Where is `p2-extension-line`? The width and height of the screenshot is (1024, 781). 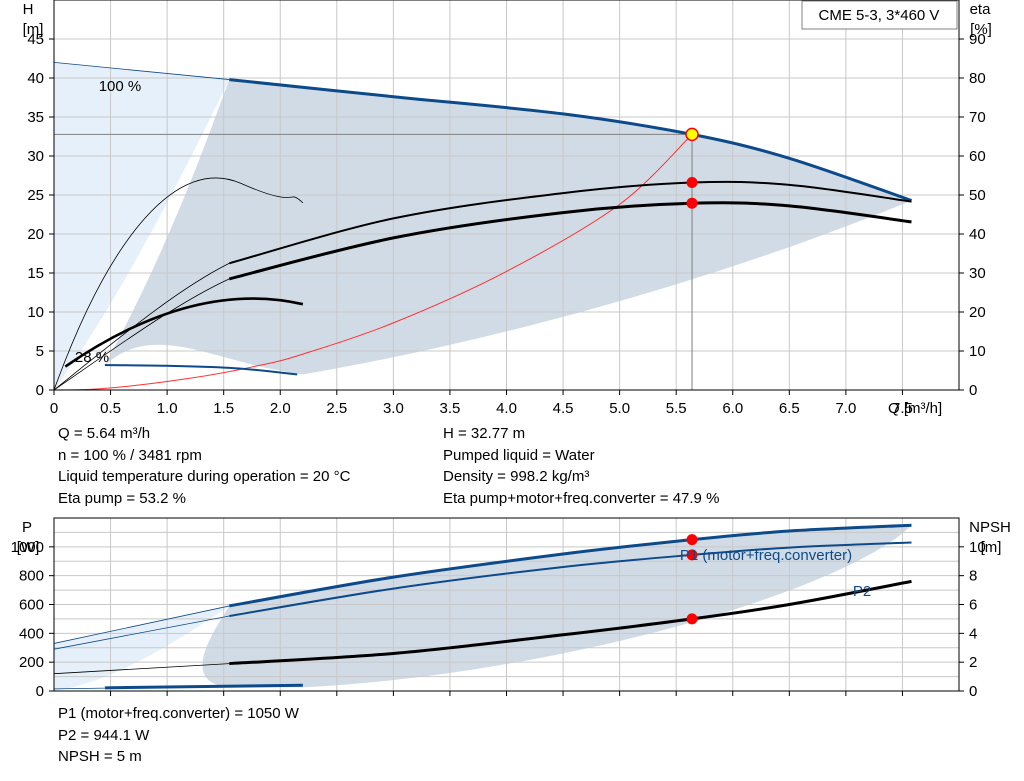
p2-extension-line is located at coordinates (141, 632).